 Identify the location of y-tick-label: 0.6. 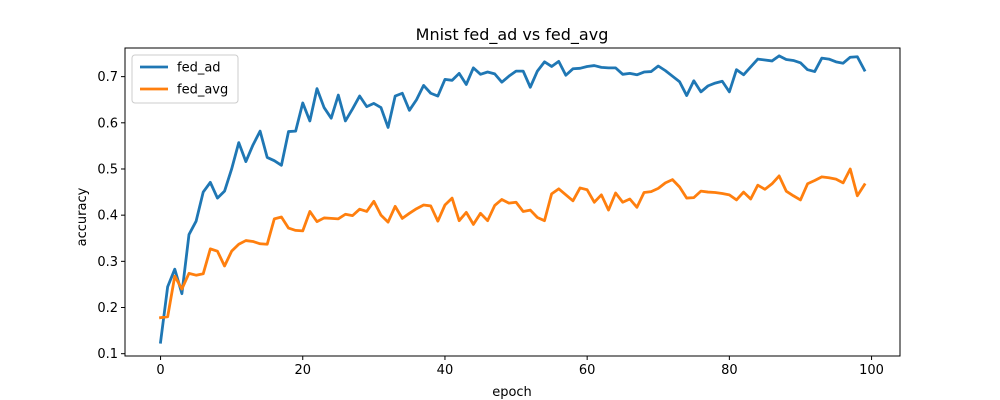
(107, 123).